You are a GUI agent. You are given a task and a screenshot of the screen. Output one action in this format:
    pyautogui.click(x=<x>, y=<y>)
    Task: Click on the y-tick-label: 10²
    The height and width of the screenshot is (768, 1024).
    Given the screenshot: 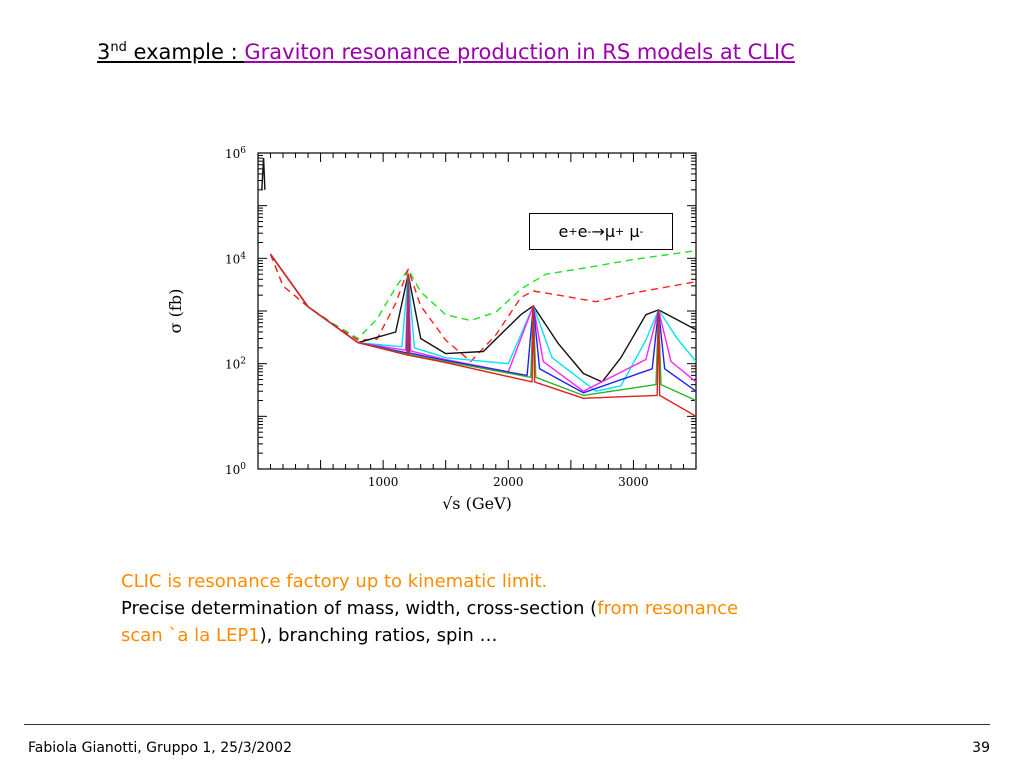 What is the action you would take?
    pyautogui.click(x=235, y=364)
    